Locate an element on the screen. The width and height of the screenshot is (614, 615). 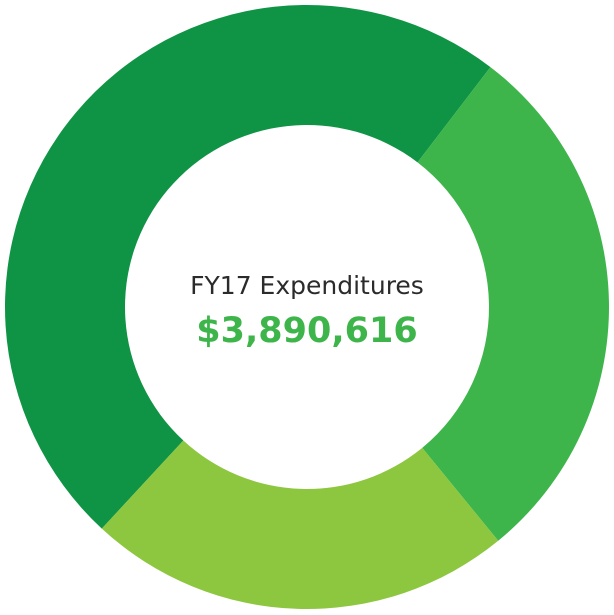
total-value: $3,890,616 is located at coordinates (306, 331).